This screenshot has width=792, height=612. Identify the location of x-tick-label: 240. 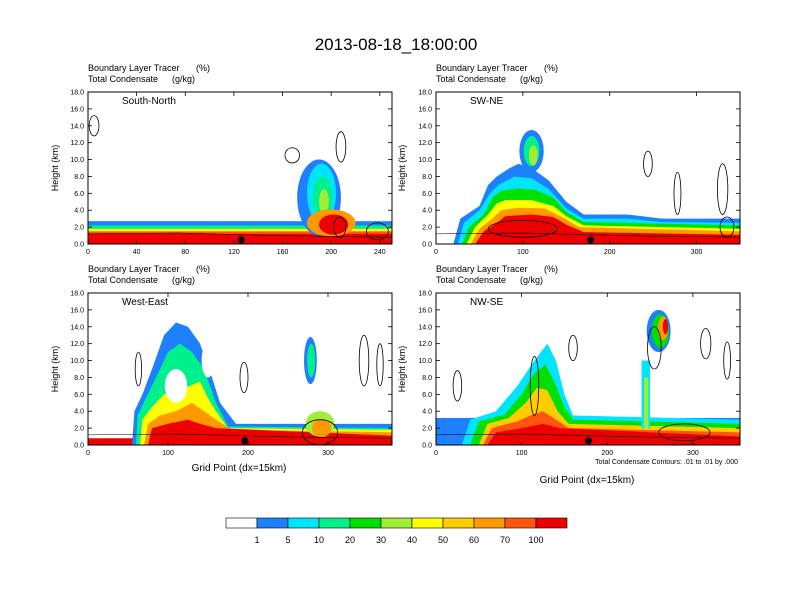
(380, 252).